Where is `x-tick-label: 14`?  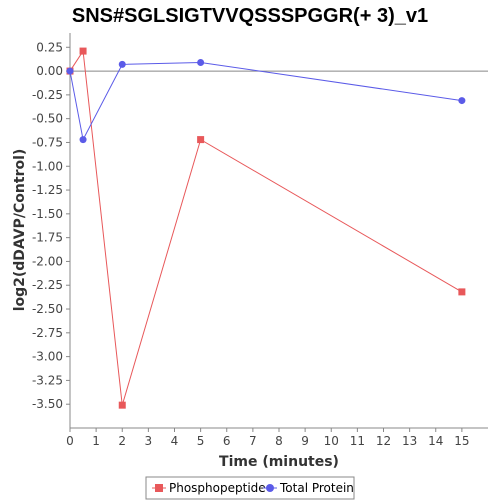 x-tick-label: 14 is located at coordinates (435, 441).